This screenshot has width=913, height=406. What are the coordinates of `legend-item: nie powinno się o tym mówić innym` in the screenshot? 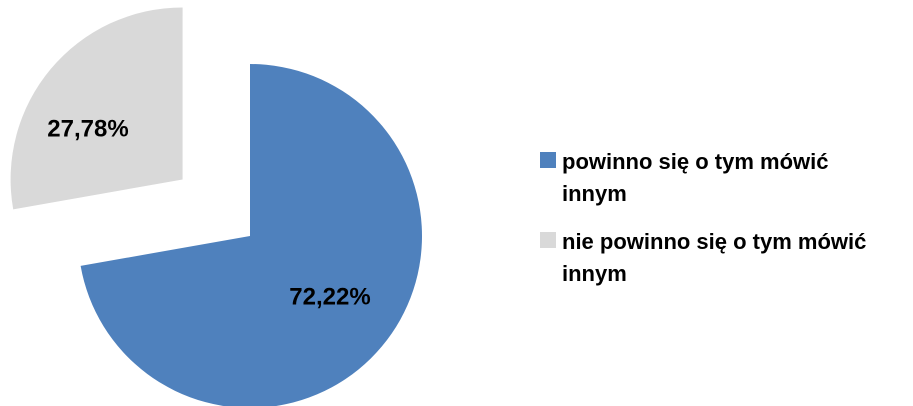 It's located at (715, 258).